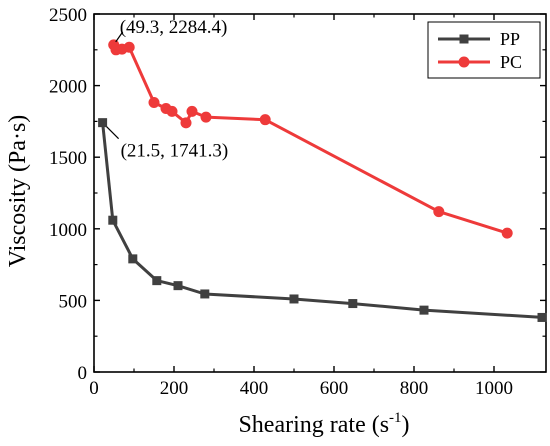  Describe the element at coordinates (406, 425) in the screenshot. I see `x-axis-title-close: )` at that location.